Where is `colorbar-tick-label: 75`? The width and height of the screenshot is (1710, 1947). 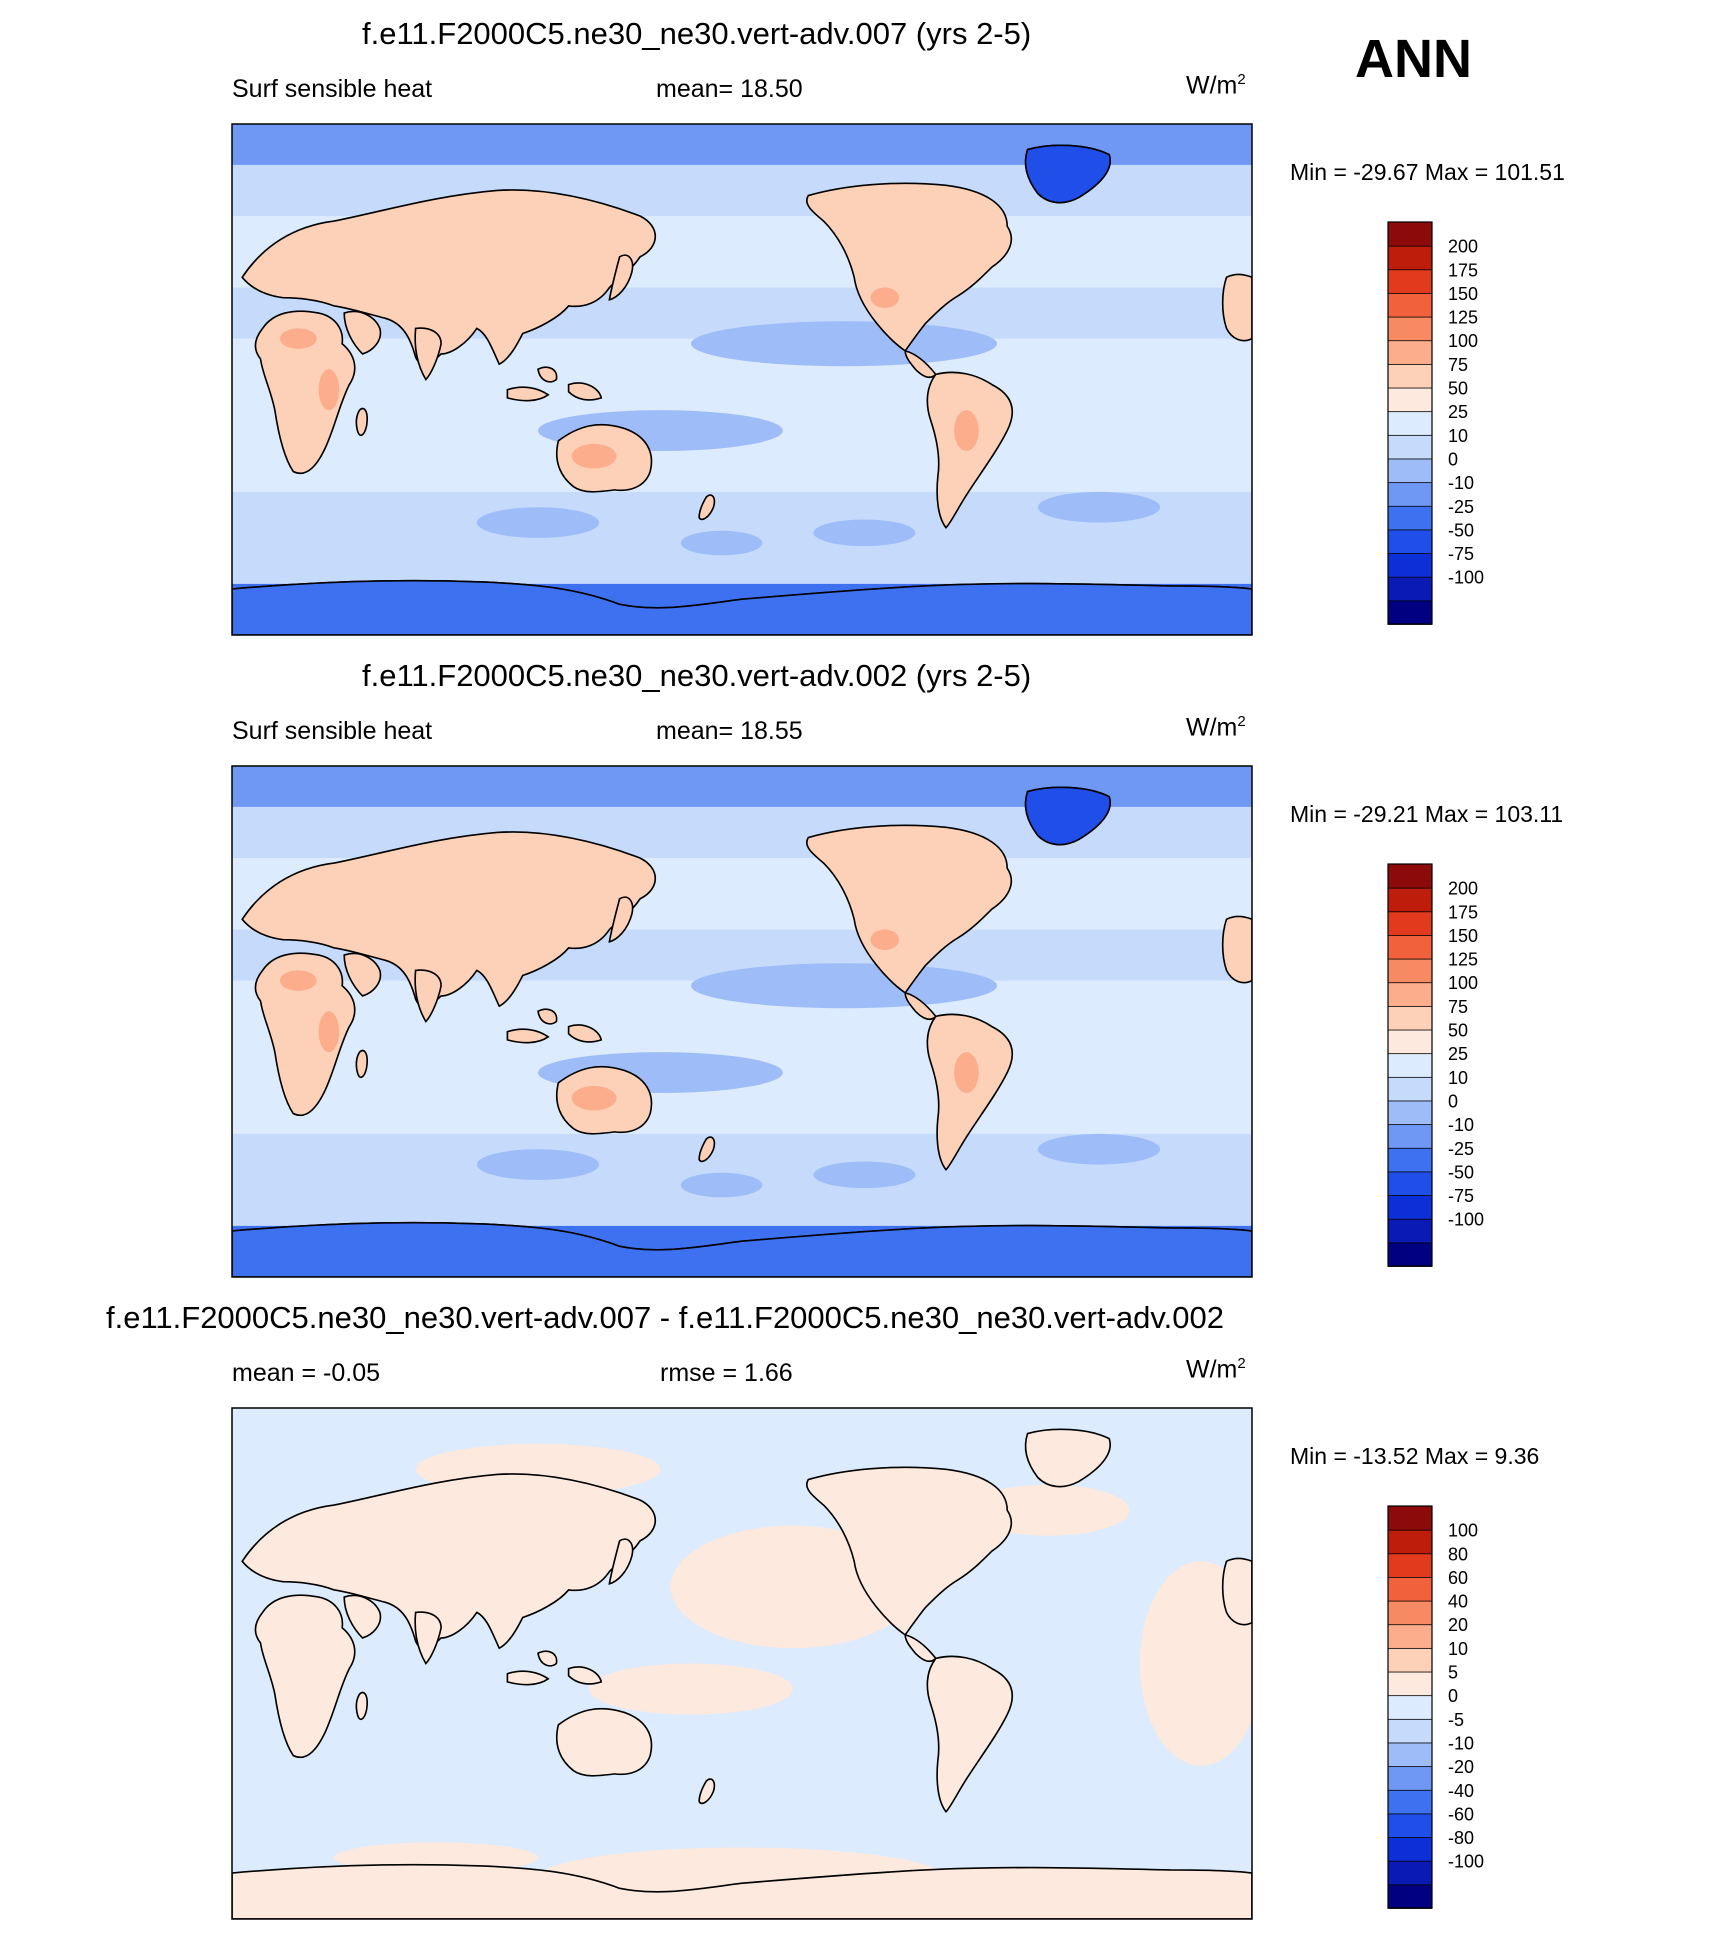 colorbar-tick-label: 75 is located at coordinates (1458, 365).